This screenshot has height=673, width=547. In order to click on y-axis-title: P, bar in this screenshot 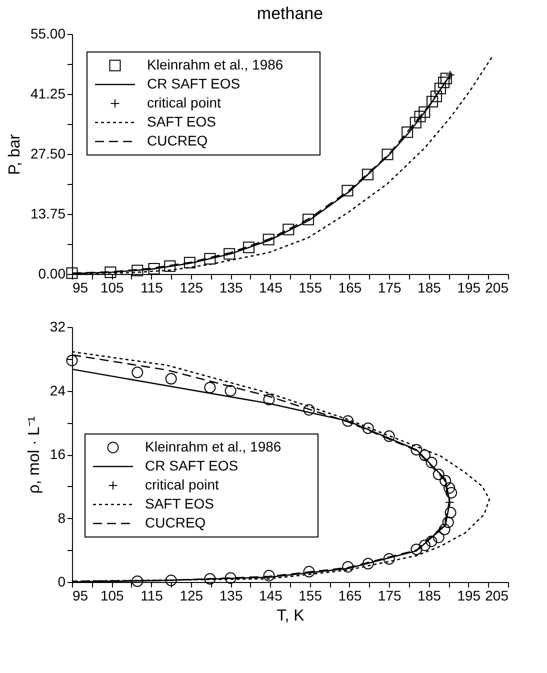, I will do `click(15, 154)`.